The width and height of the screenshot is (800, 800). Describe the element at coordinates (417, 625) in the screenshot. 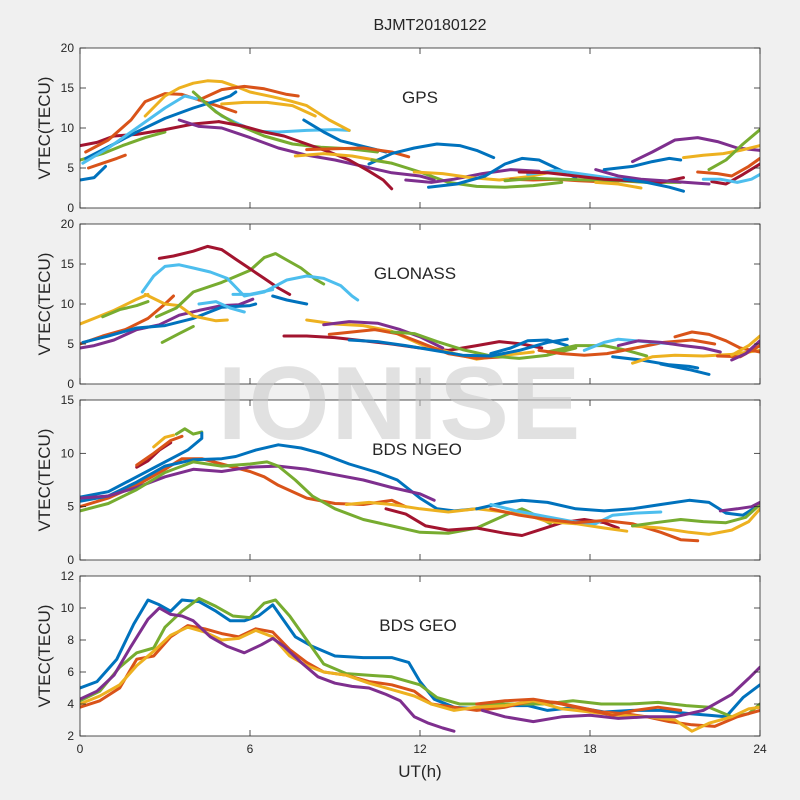

I see `panel-title: BDS GEO` at that location.